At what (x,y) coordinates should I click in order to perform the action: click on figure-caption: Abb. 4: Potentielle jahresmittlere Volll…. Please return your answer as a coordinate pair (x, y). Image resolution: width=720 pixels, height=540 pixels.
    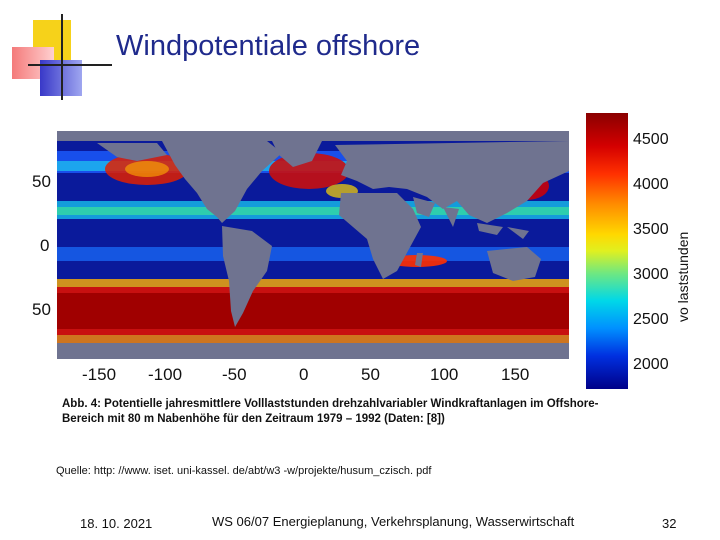
    Looking at the image, I should click on (370, 412).